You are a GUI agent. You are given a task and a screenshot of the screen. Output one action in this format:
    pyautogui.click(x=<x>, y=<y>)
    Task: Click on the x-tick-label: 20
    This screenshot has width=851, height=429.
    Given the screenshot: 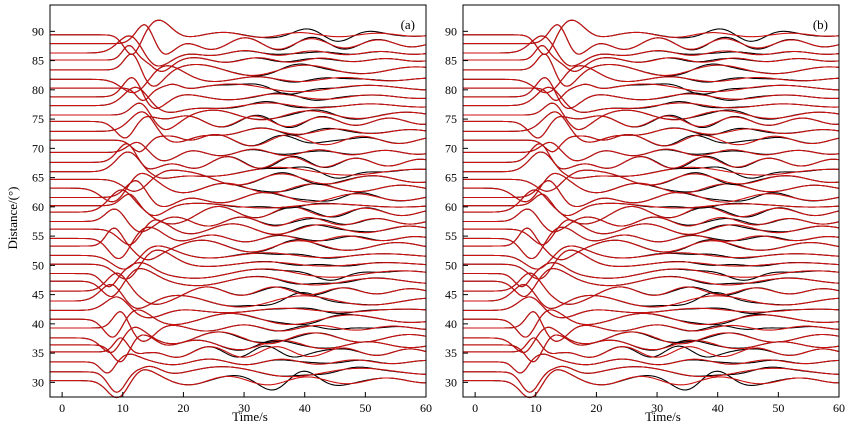 What is the action you would take?
    pyautogui.click(x=183, y=408)
    